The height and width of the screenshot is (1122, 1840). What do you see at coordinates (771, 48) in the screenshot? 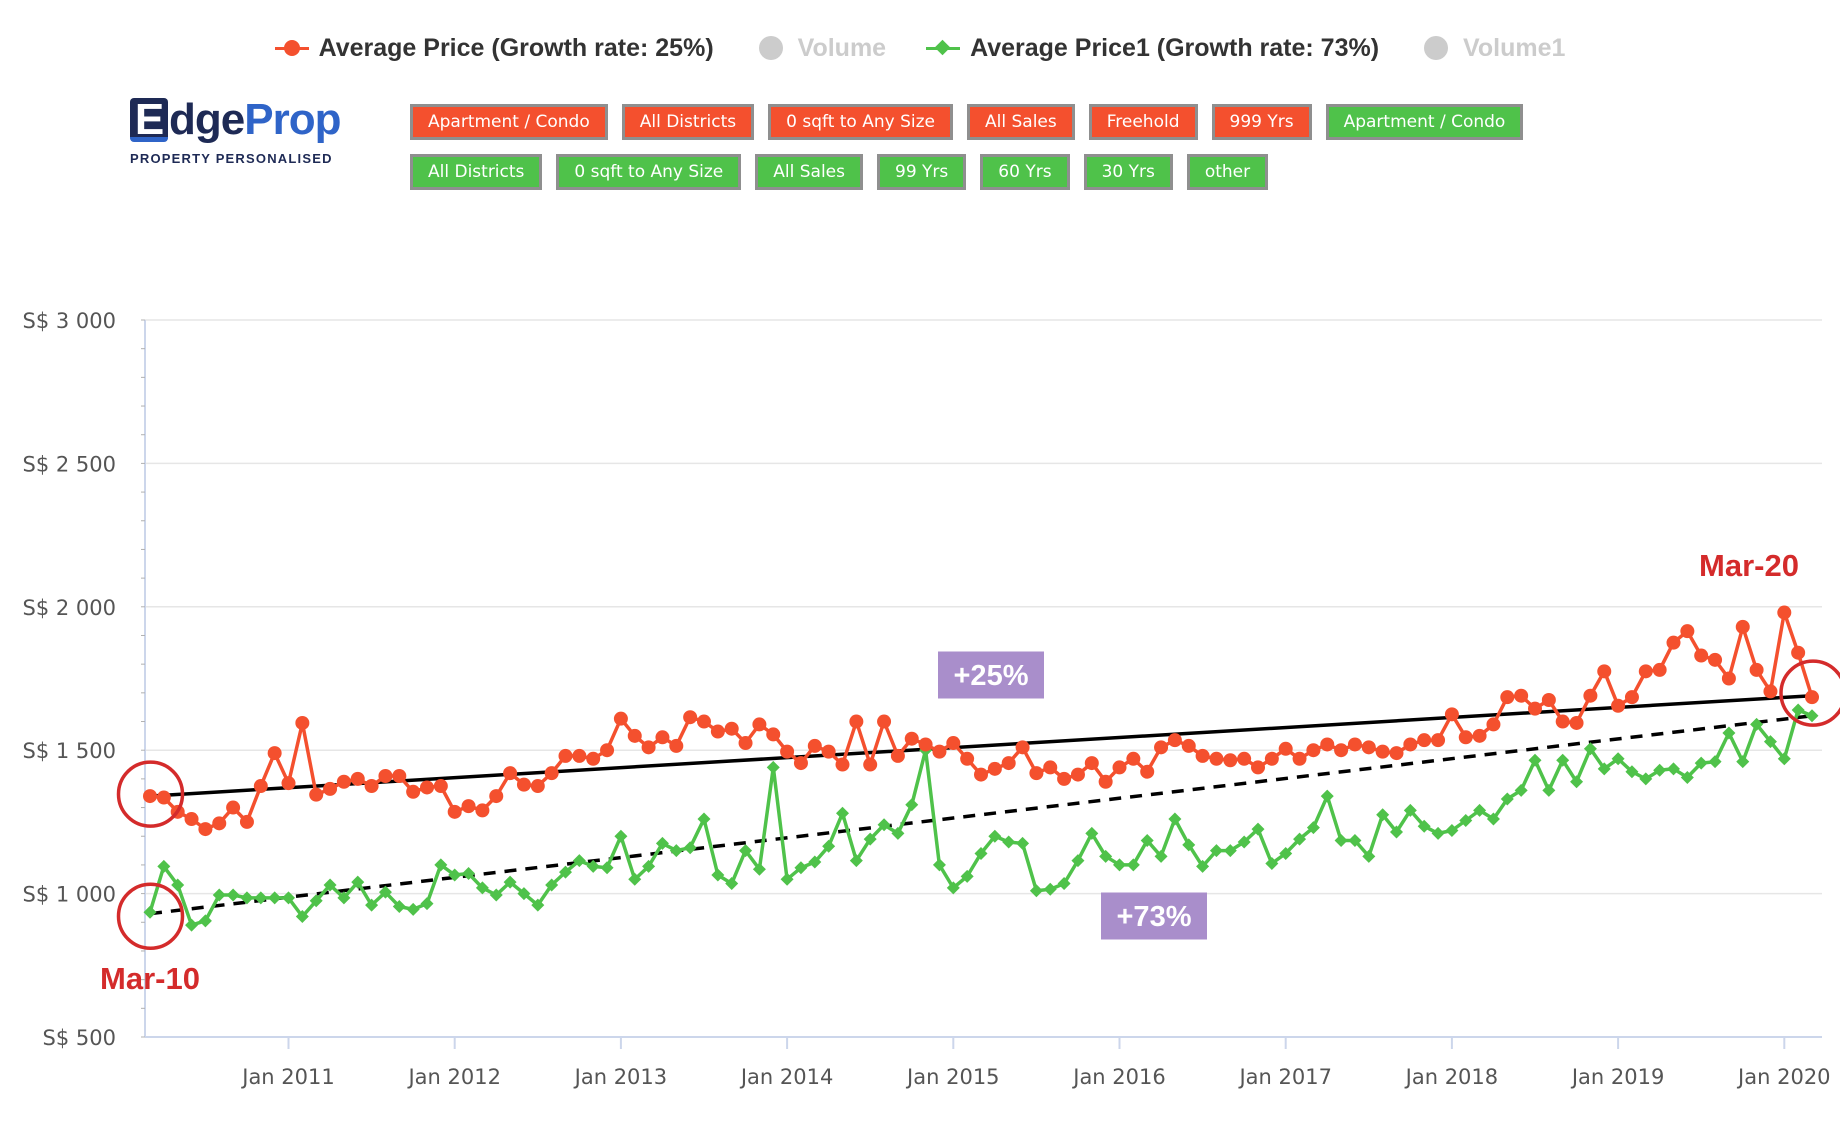
I see `legend-circle-marker-icon` at bounding box center [771, 48].